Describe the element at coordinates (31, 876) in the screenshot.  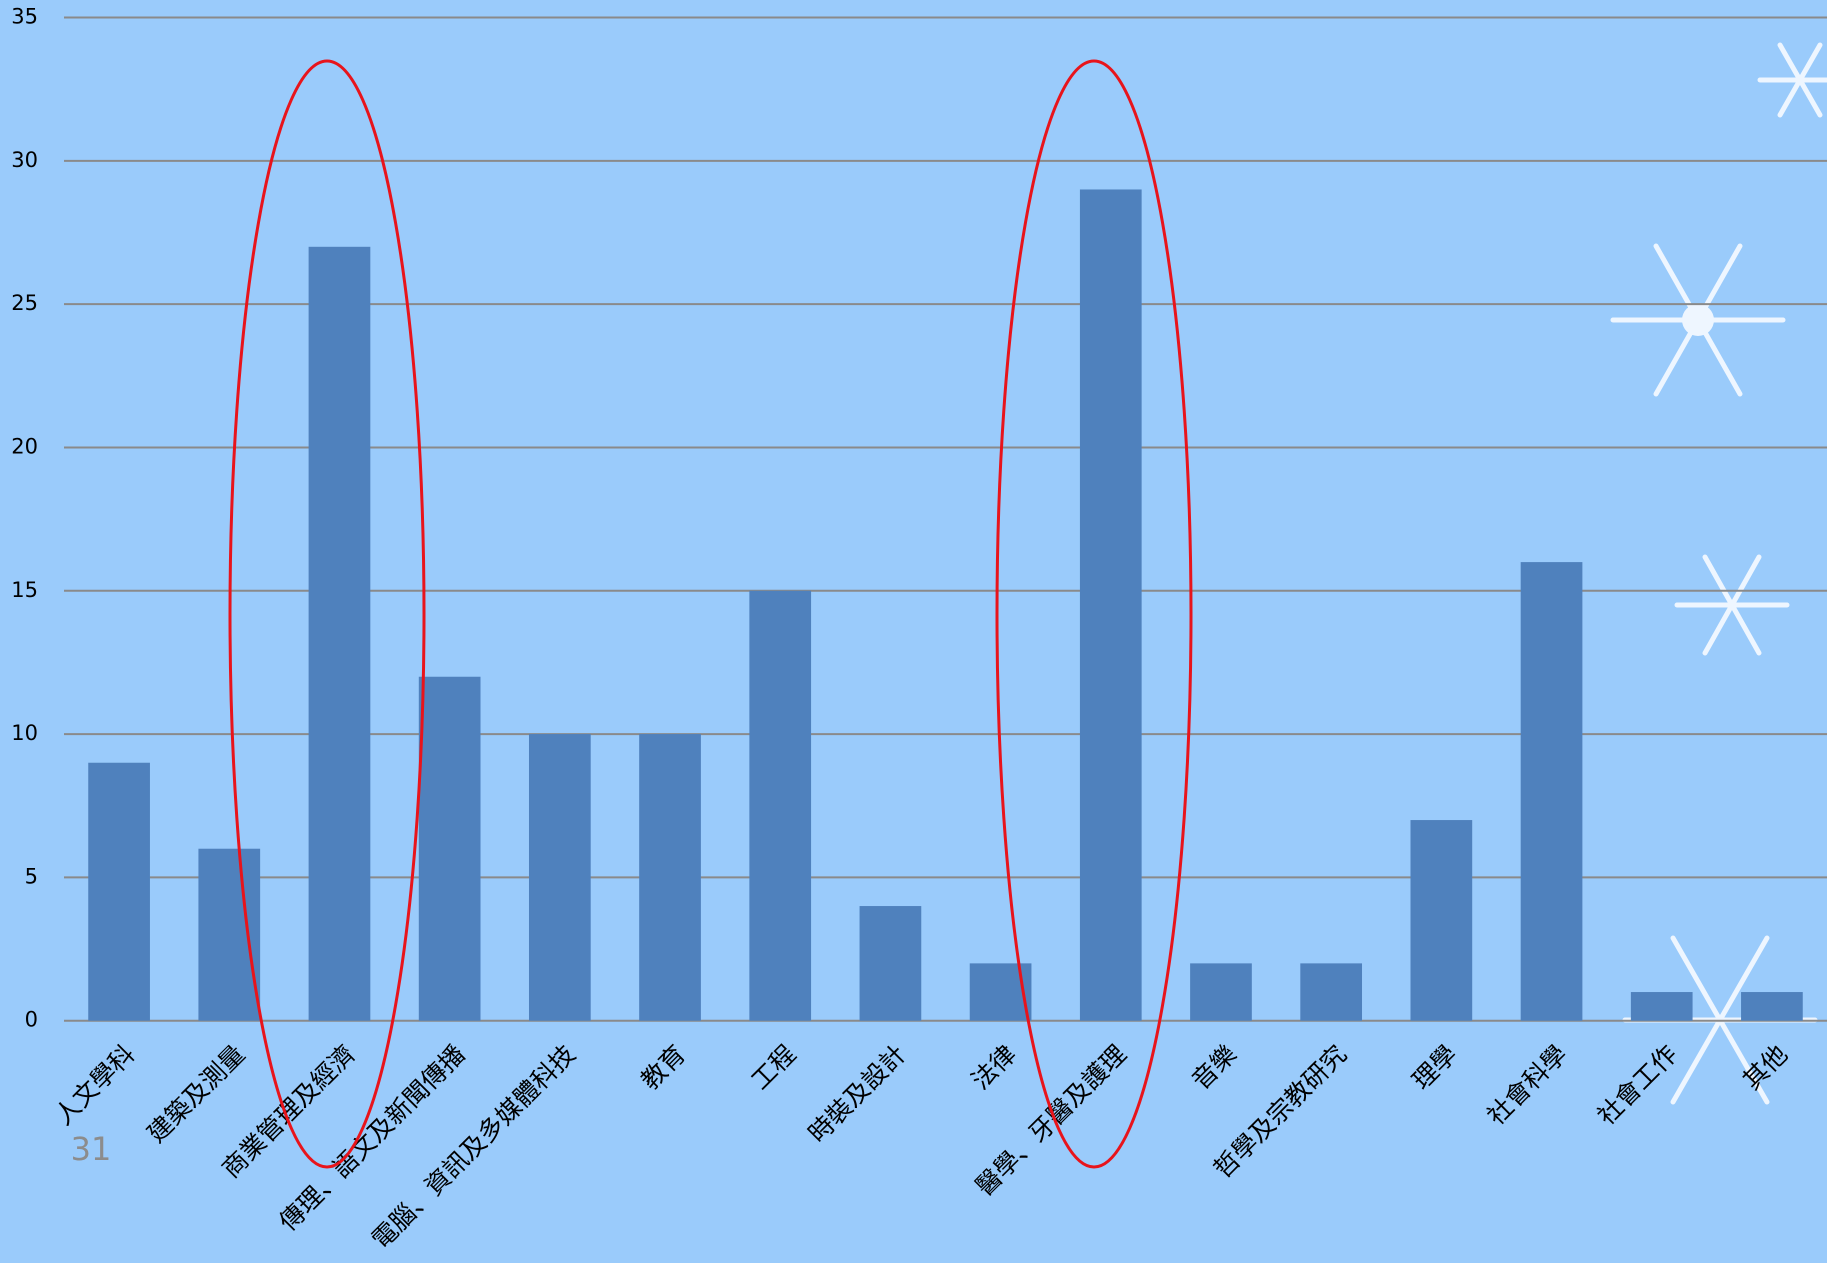
I see `y-tick-label: 5` at that location.